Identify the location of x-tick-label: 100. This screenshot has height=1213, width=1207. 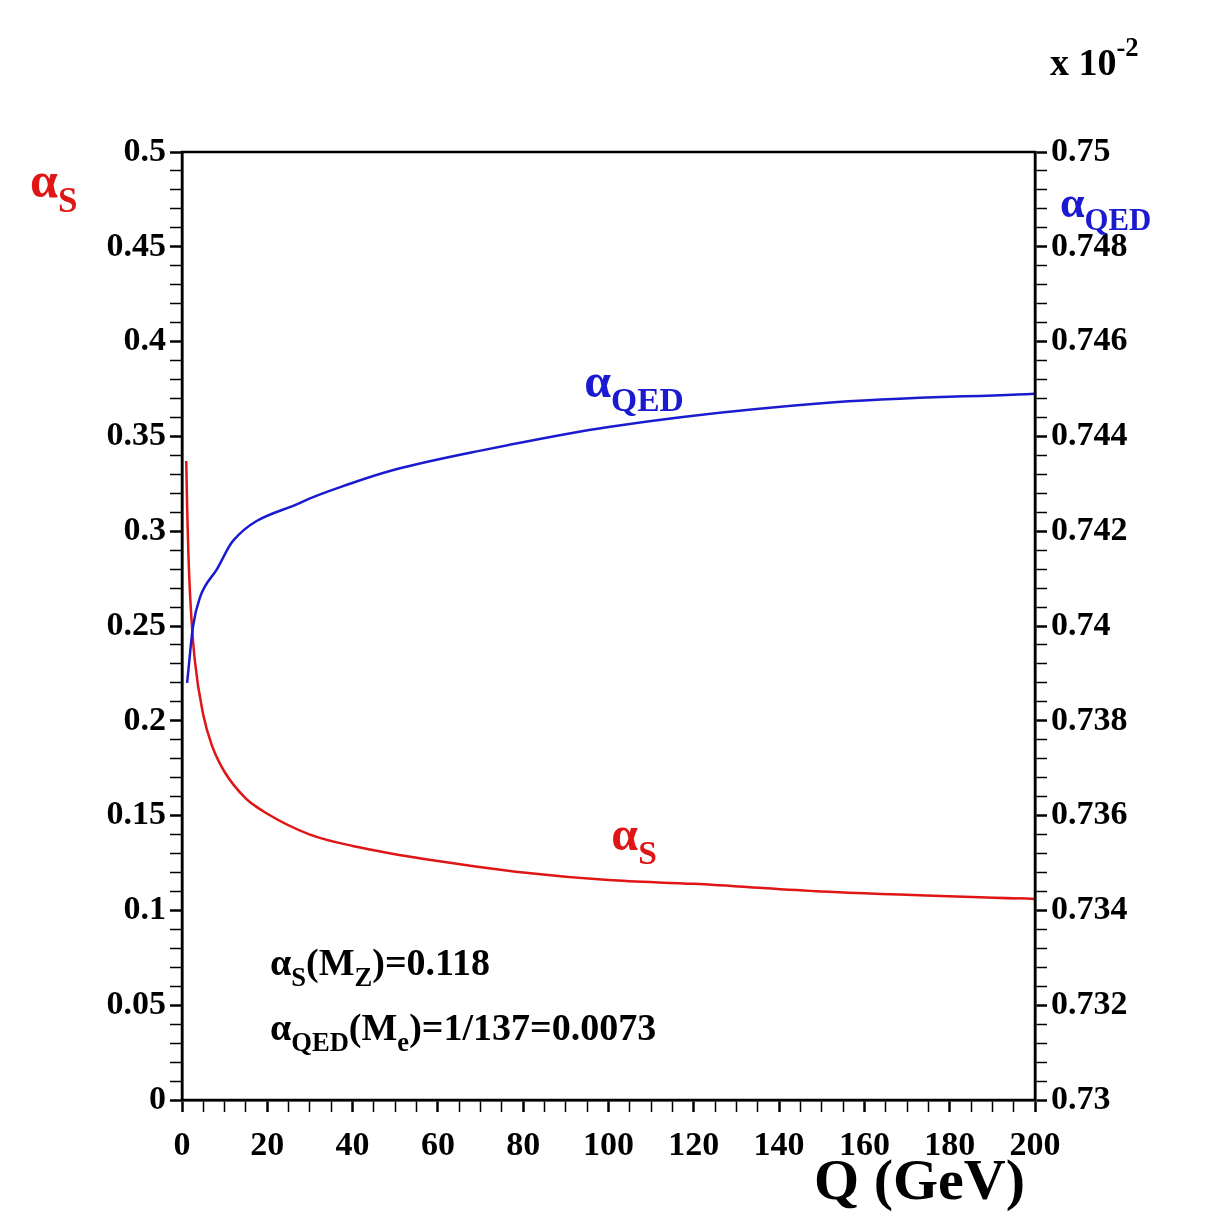
(608, 1144).